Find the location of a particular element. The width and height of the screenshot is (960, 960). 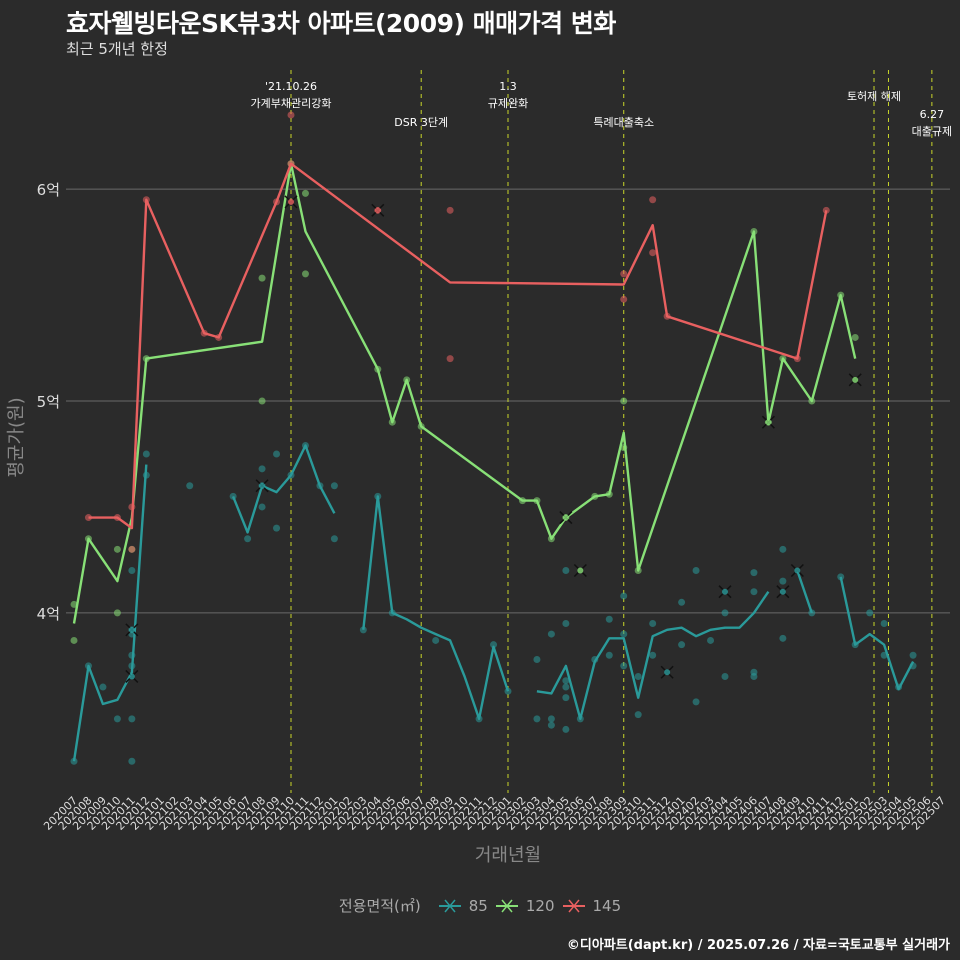

legend-title: 전용면적(㎡) is located at coordinates (379, 906).